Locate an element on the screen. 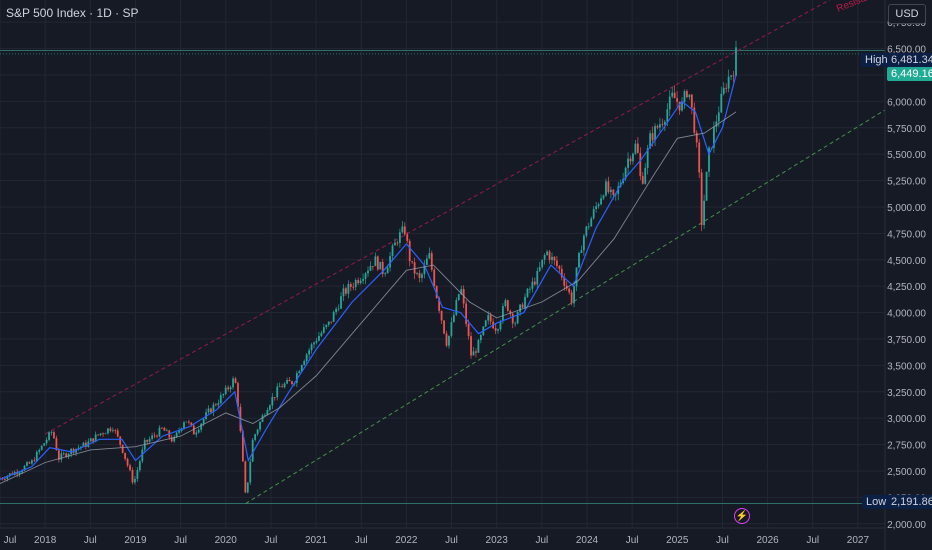  x-tick-label: 2021 is located at coordinates (316, 540).